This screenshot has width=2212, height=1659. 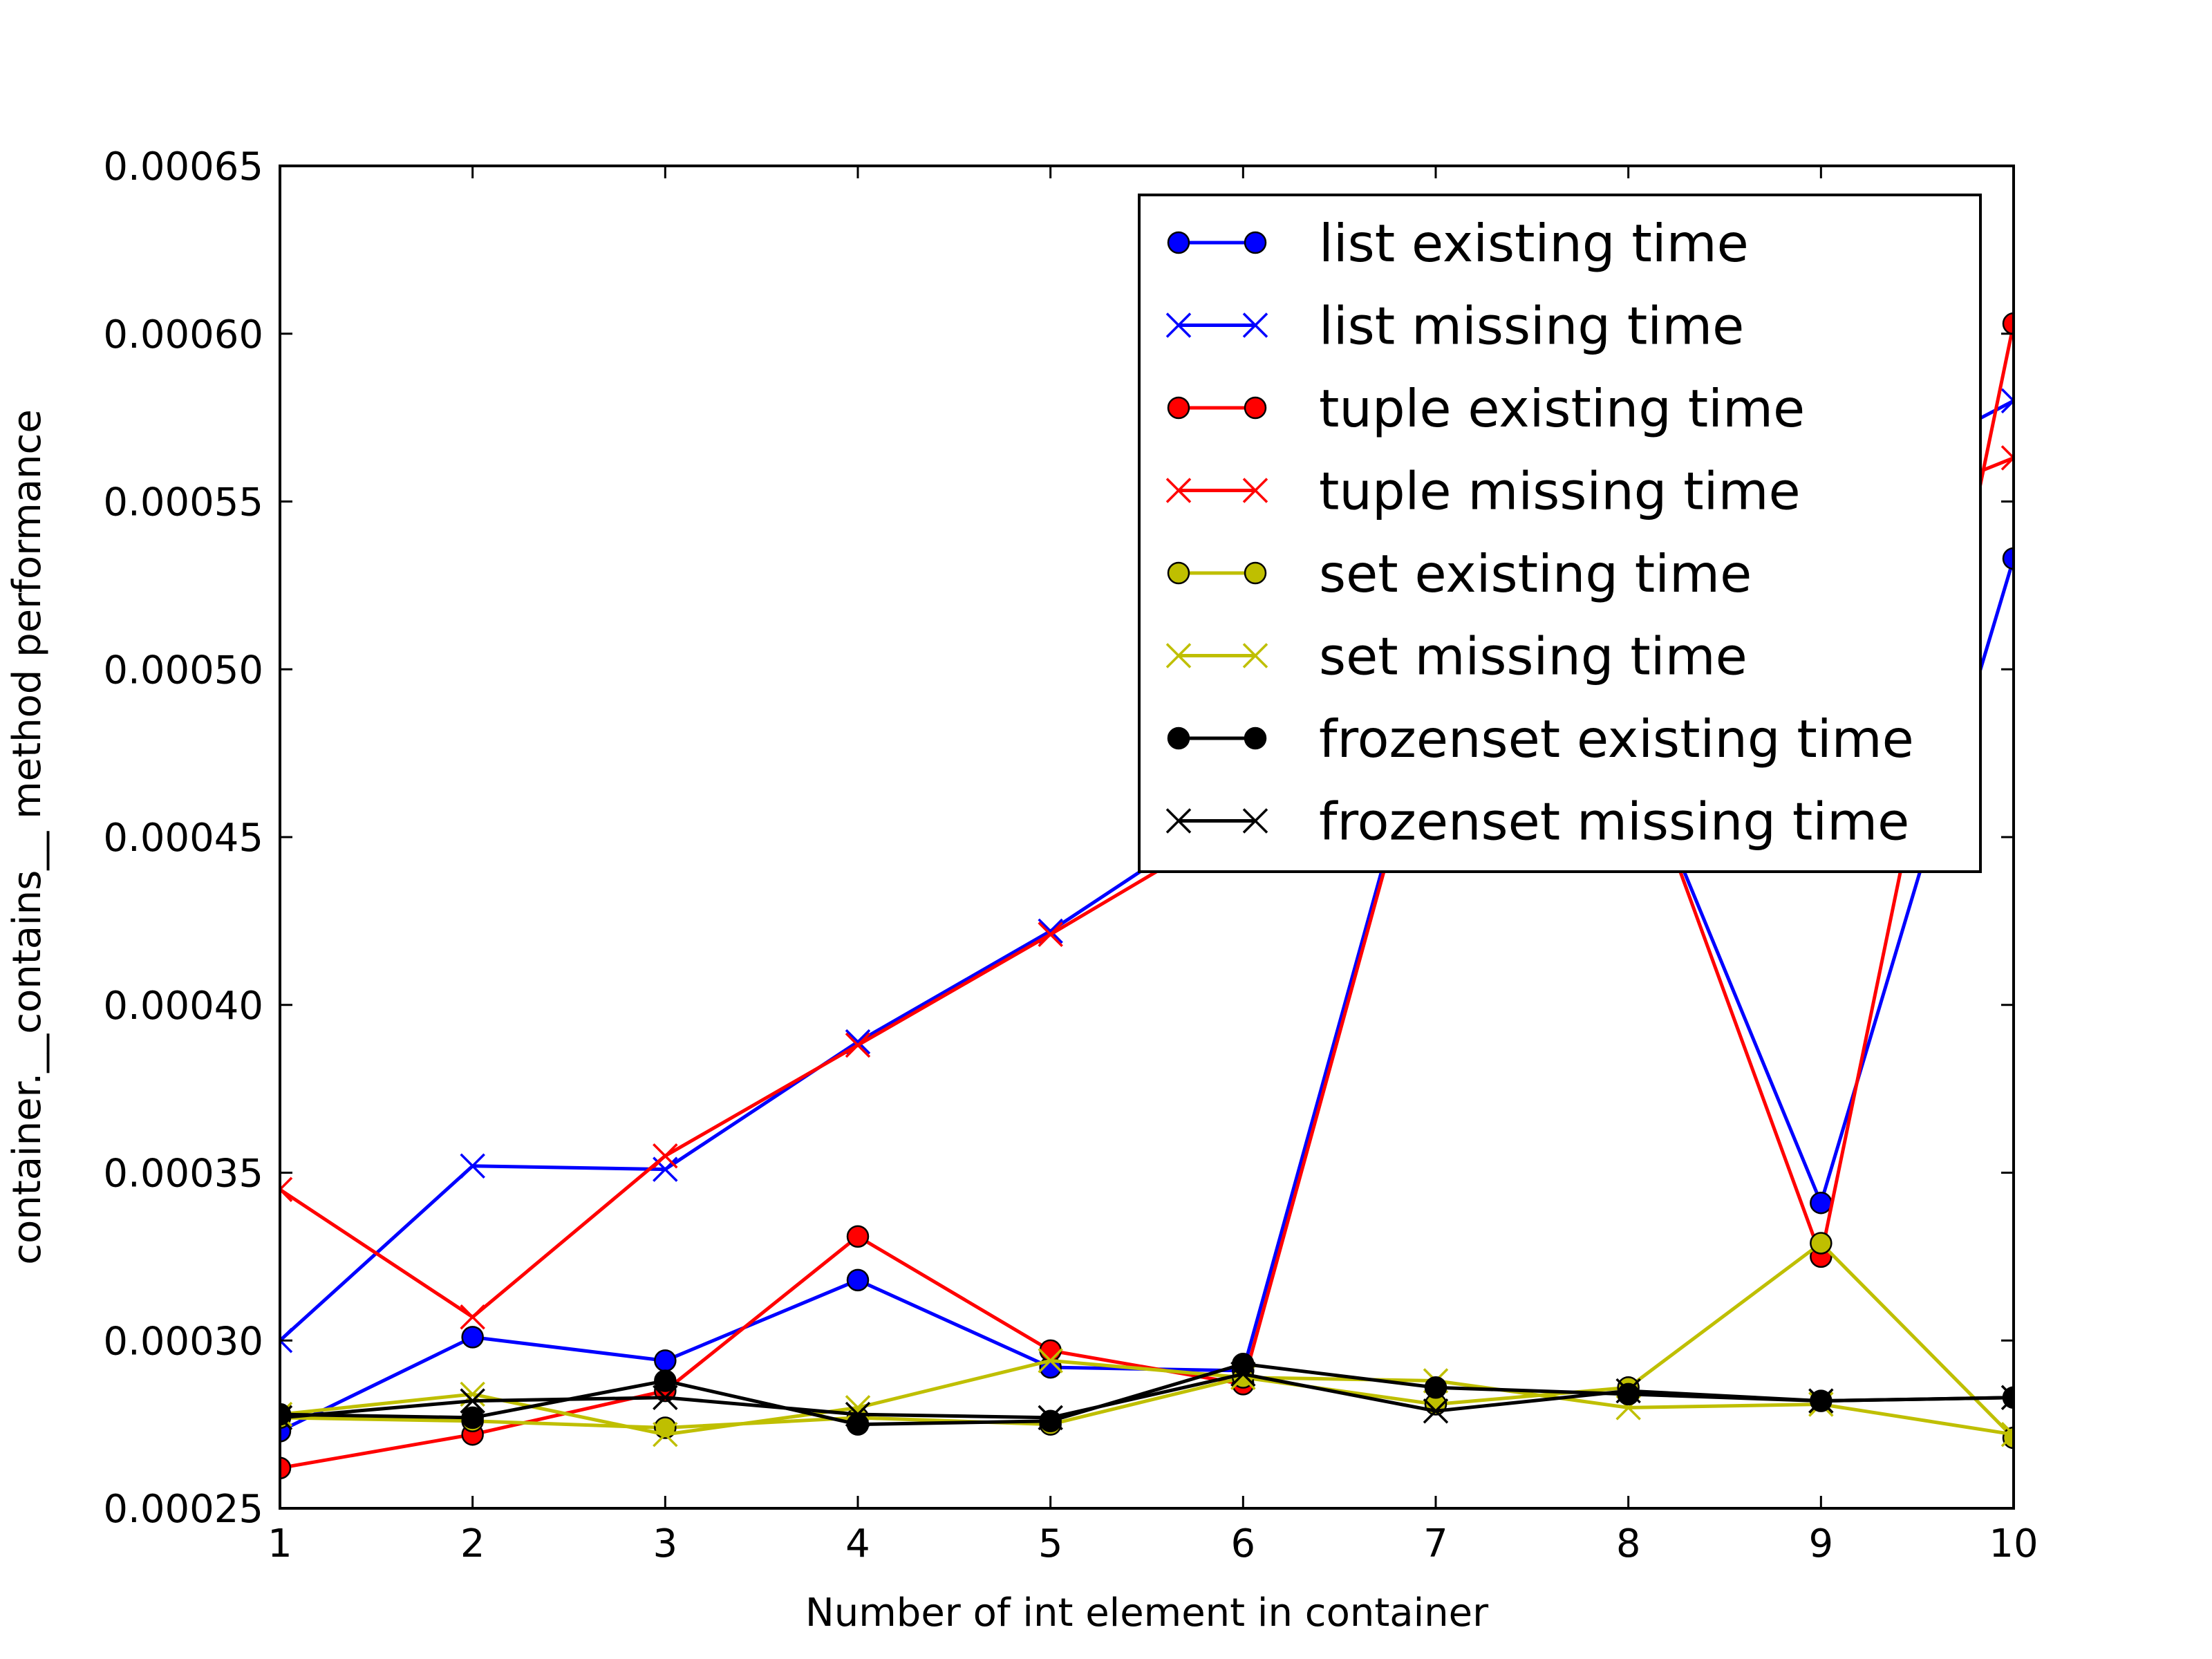 I want to click on legend-label: set existing time, so click(x=1535, y=574).